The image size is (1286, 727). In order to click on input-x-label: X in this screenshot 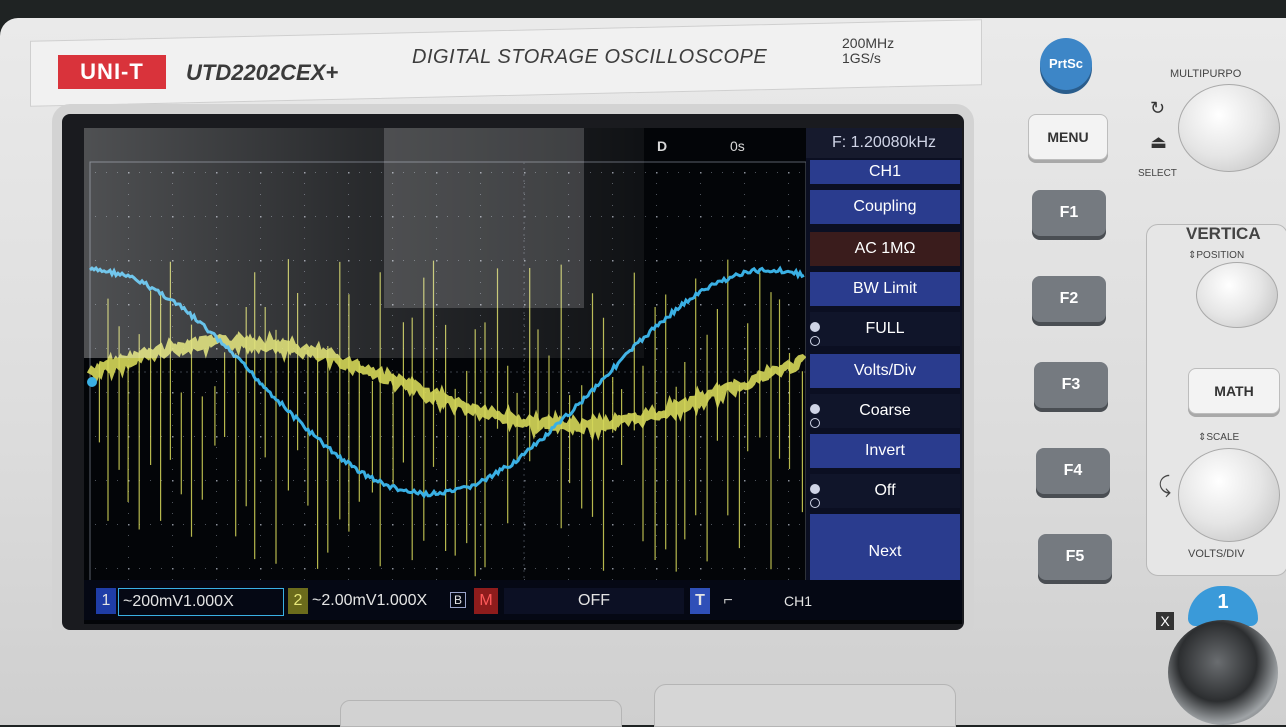, I will do `click(1165, 621)`.